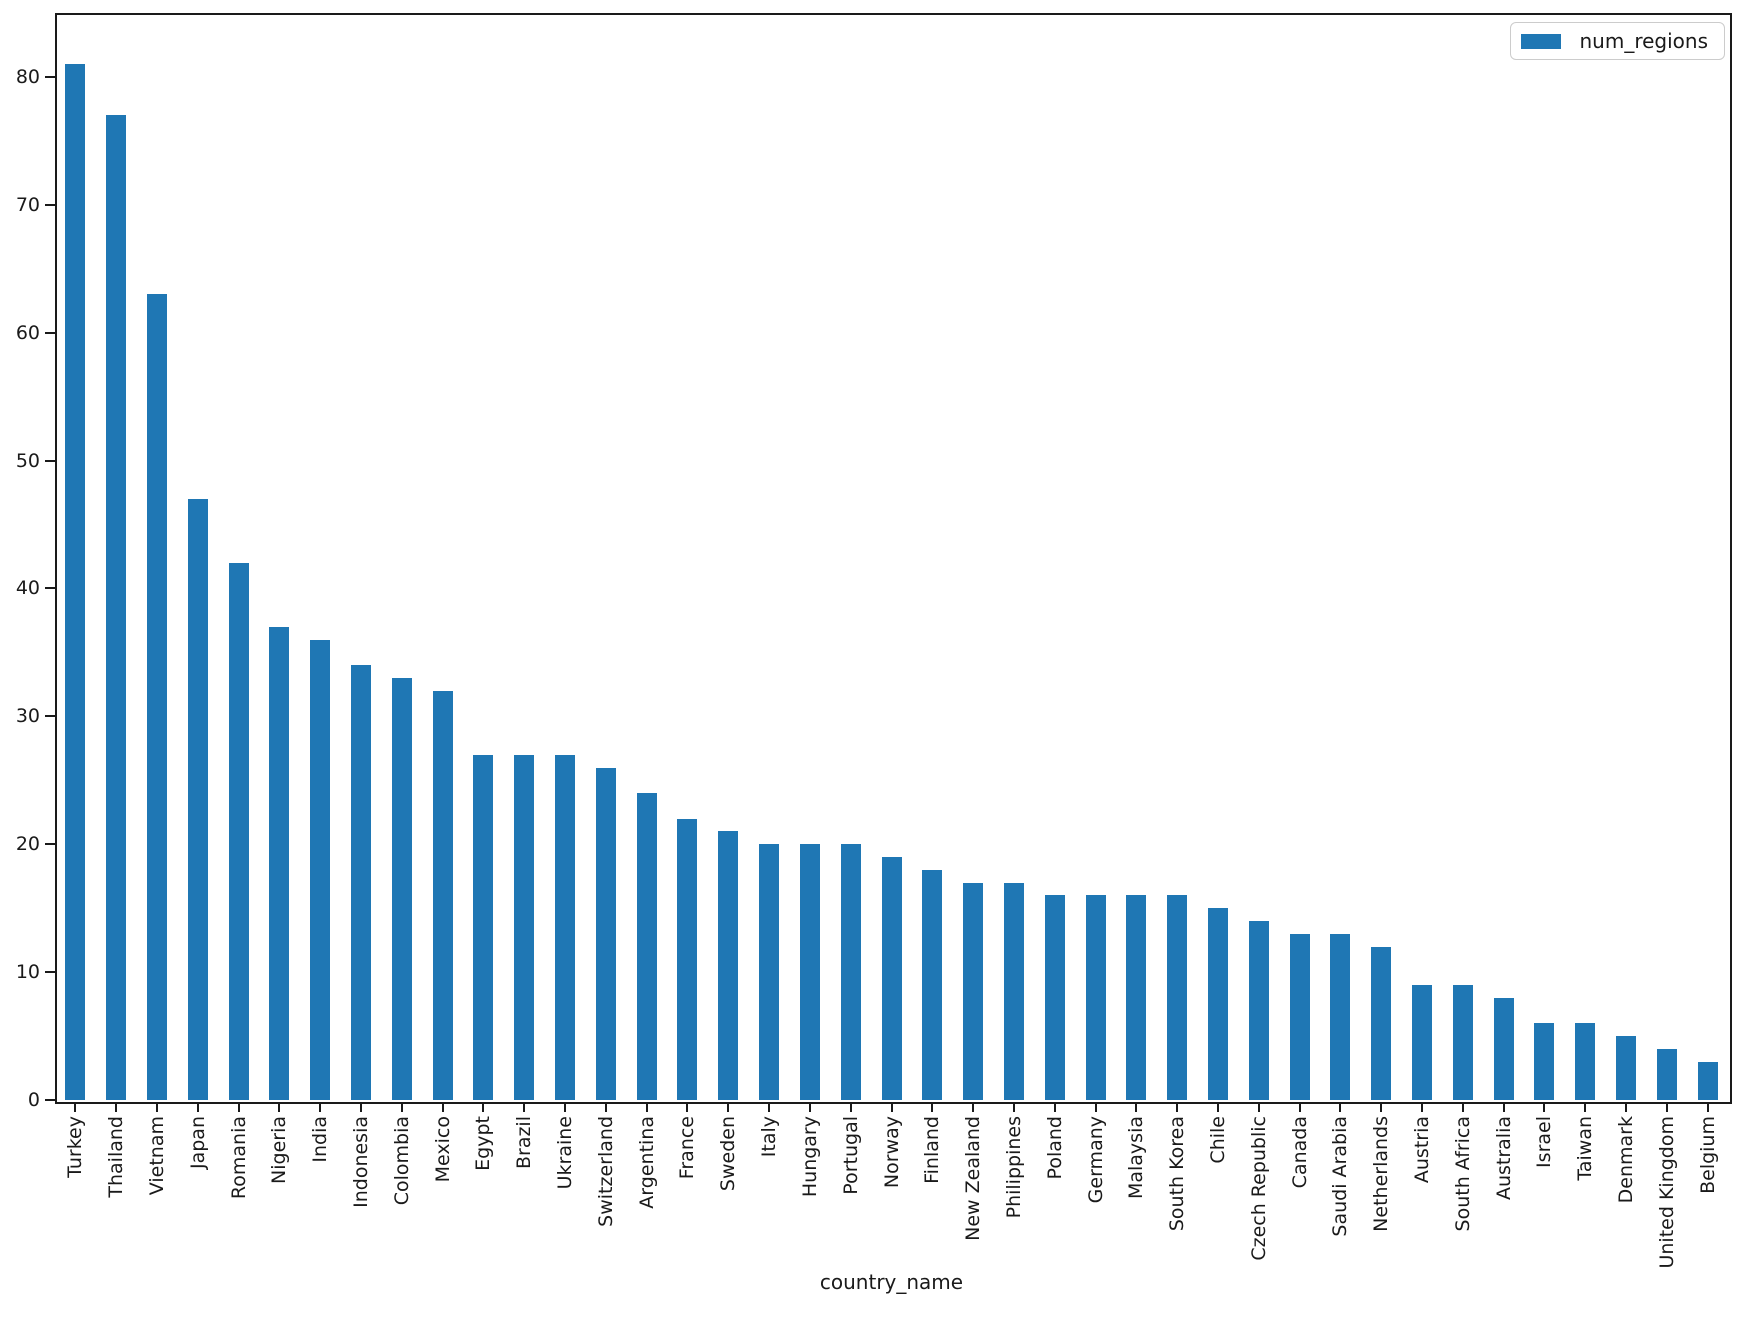  What do you see at coordinates (1013, 991) in the screenshot?
I see `bar-philippines` at bounding box center [1013, 991].